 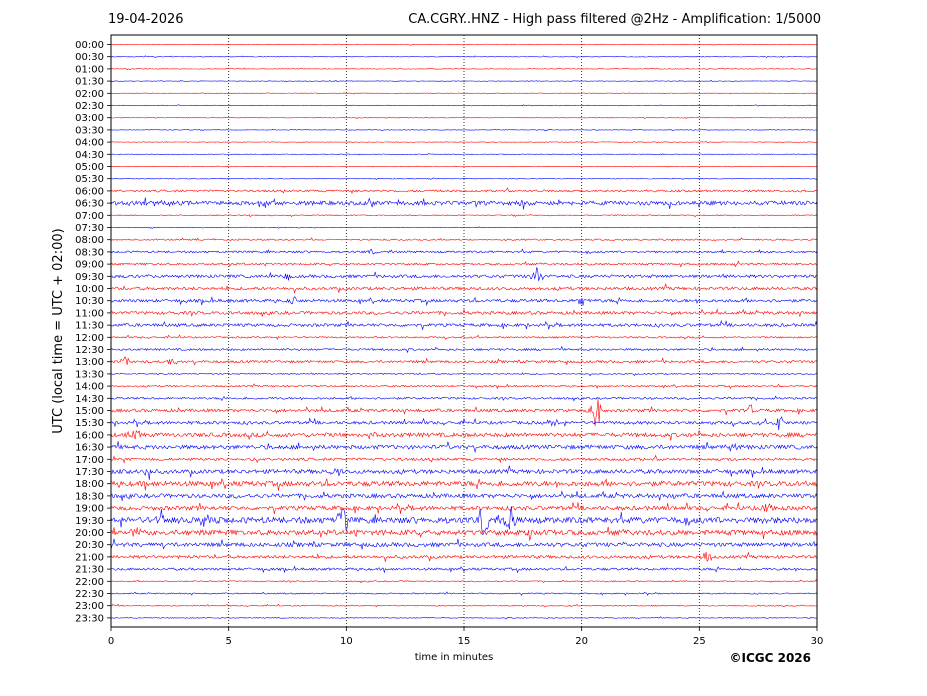 I want to click on y-tick-label: 03:30, so click(x=89, y=130).